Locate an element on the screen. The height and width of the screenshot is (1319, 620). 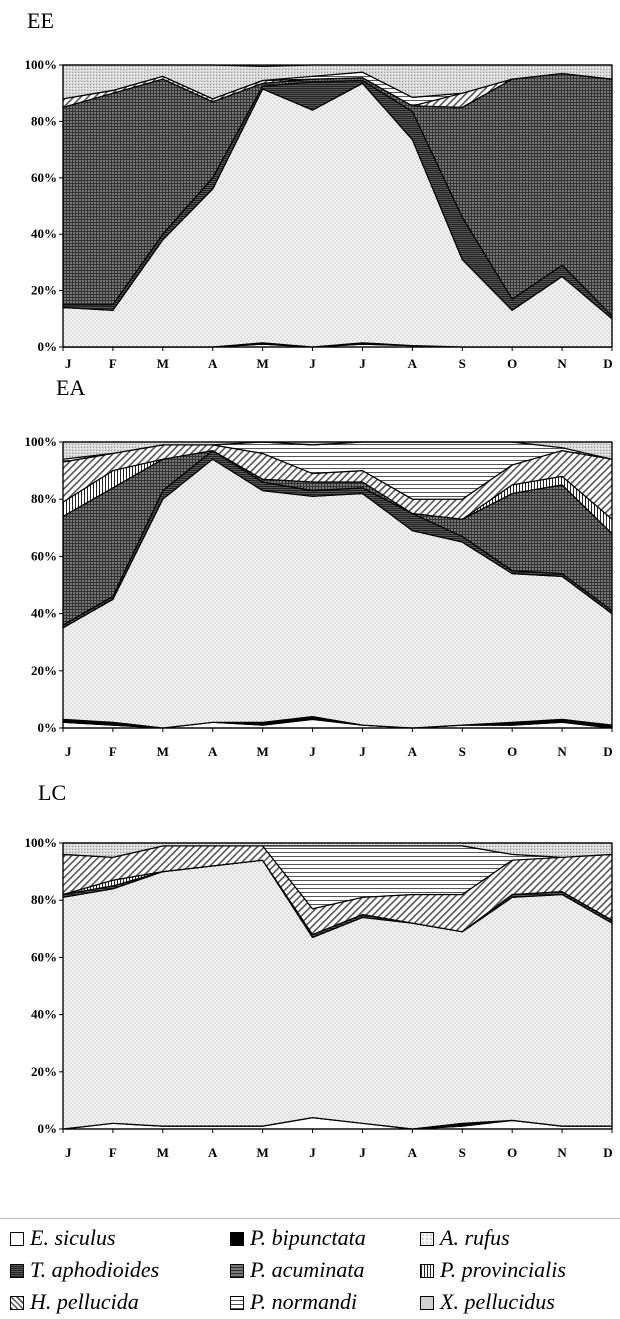
legend-label: P. acuminata is located at coordinates (307, 1269).